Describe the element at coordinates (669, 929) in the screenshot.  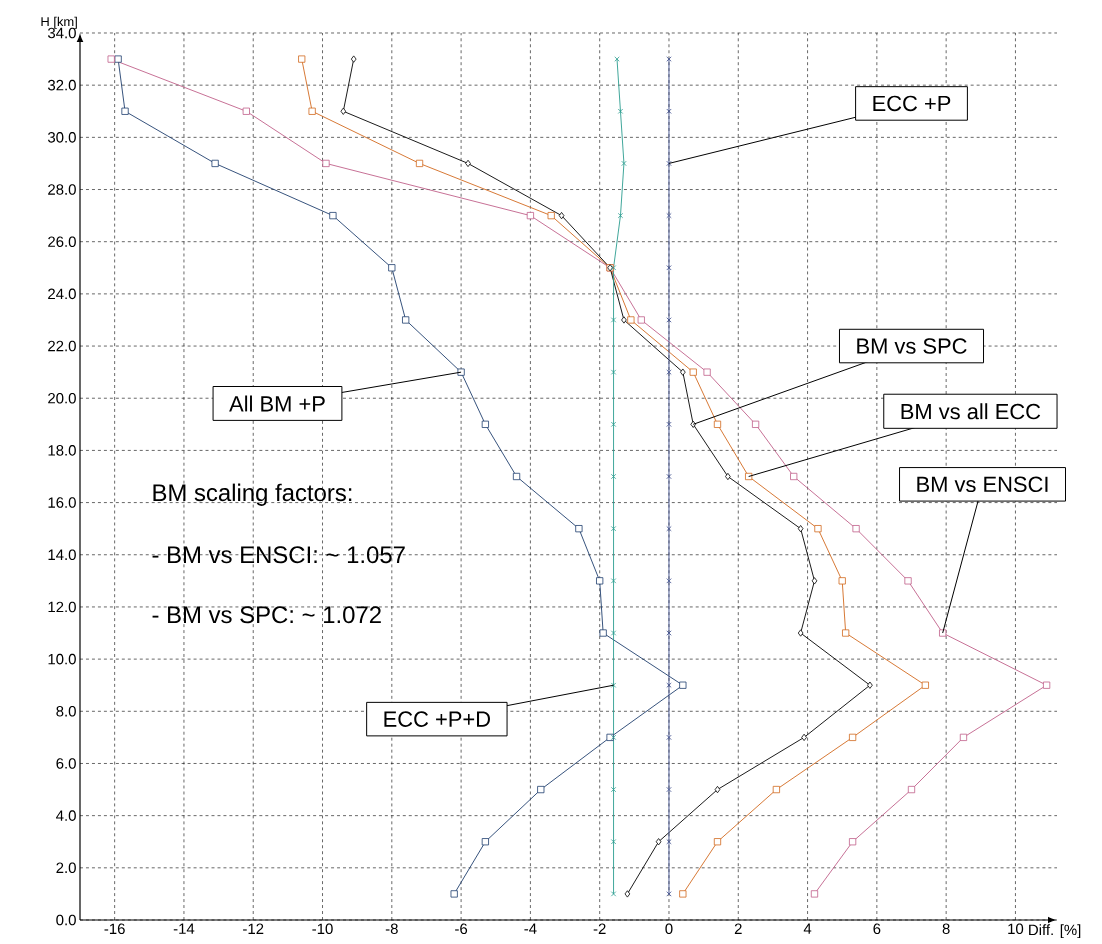
I see `x-tick-label: 0` at that location.